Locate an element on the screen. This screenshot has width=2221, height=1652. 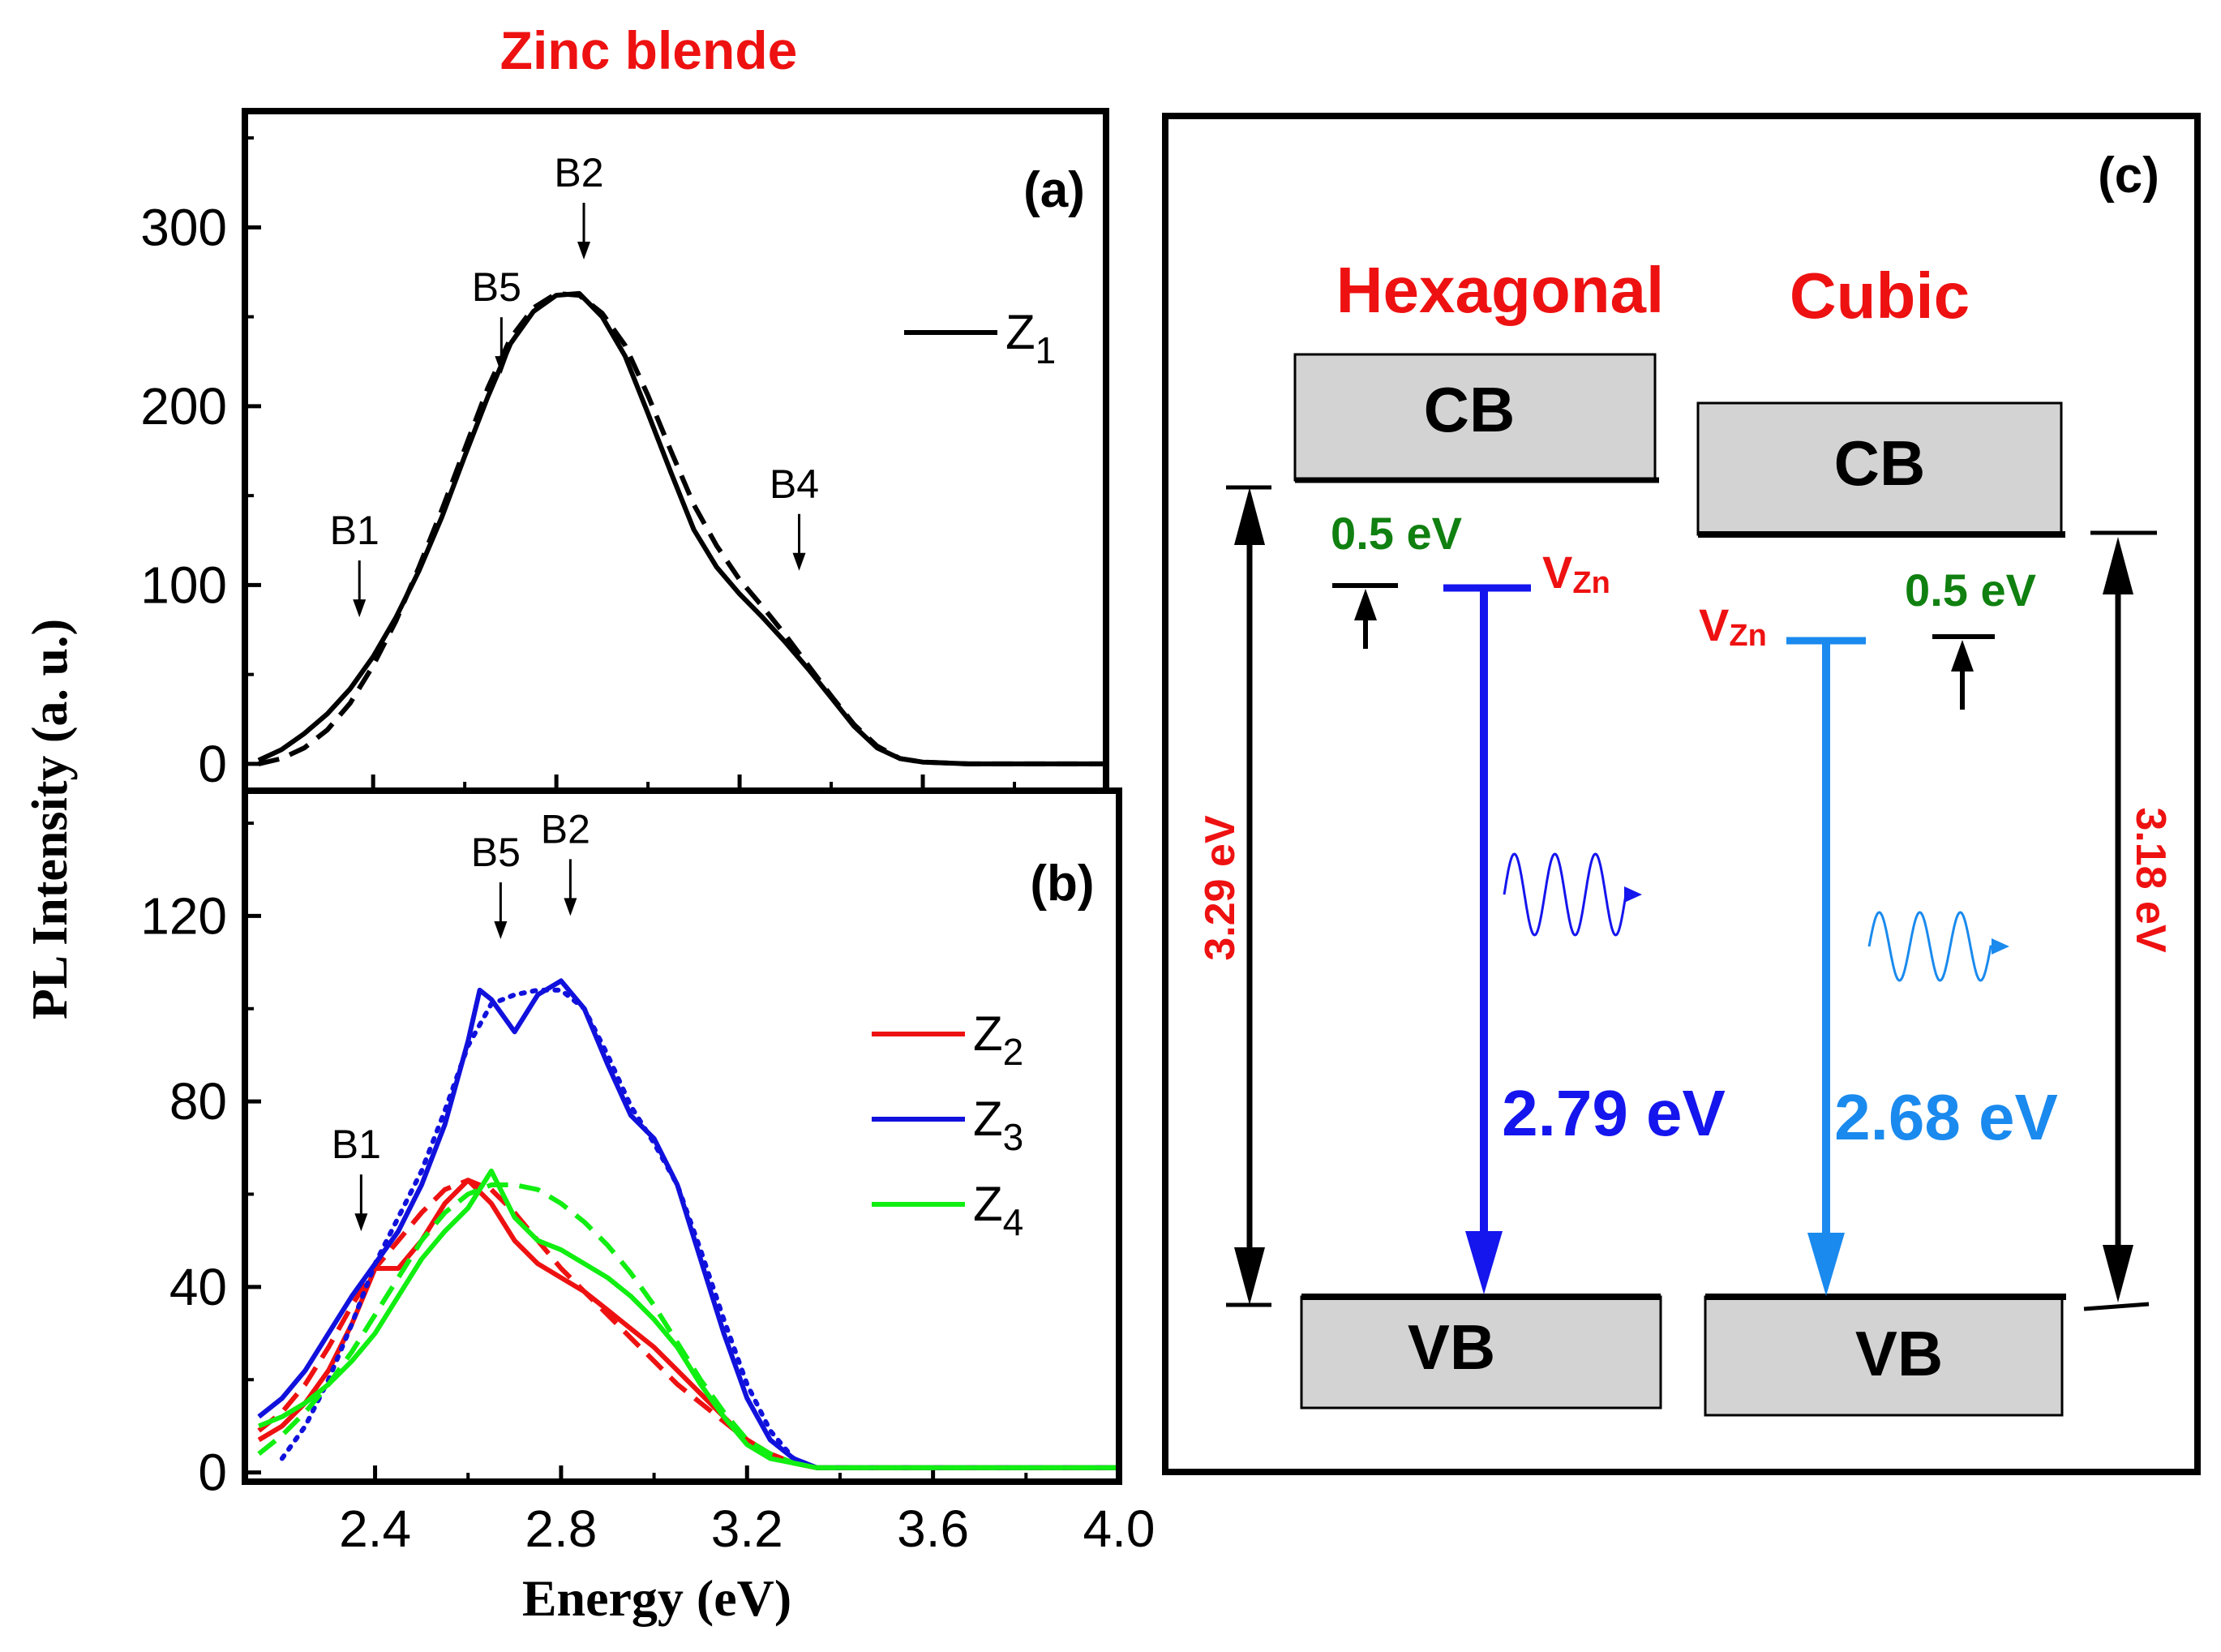
panel-a-annotations: B1 B5 B2 B4 is located at coordinates (574, 384).